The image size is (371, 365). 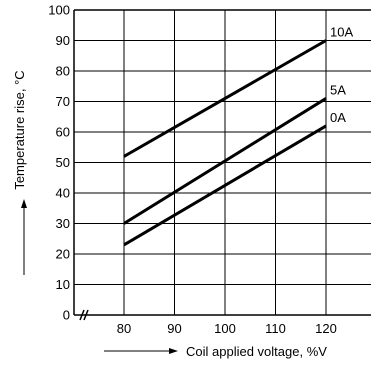 What do you see at coordinates (63, 223) in the screenshot?
I see `y-tick-label: 30` at bounding box center [63, 223].